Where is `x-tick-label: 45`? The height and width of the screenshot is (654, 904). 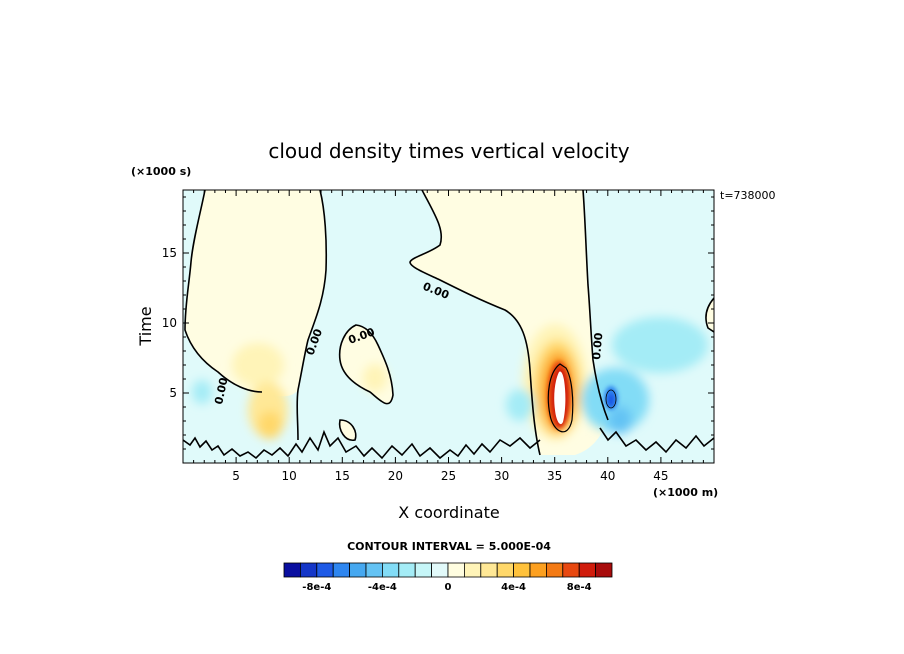 x-tick-label: 45 is located at coordinates (660, 476).